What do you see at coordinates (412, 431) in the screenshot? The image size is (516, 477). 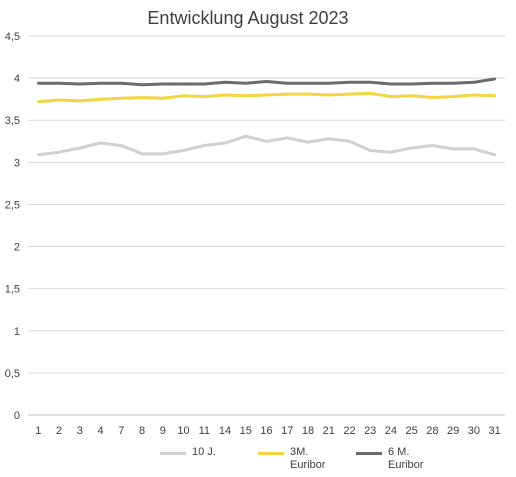 I see `x-tick-label: 25` at bounding box center [412, 431].